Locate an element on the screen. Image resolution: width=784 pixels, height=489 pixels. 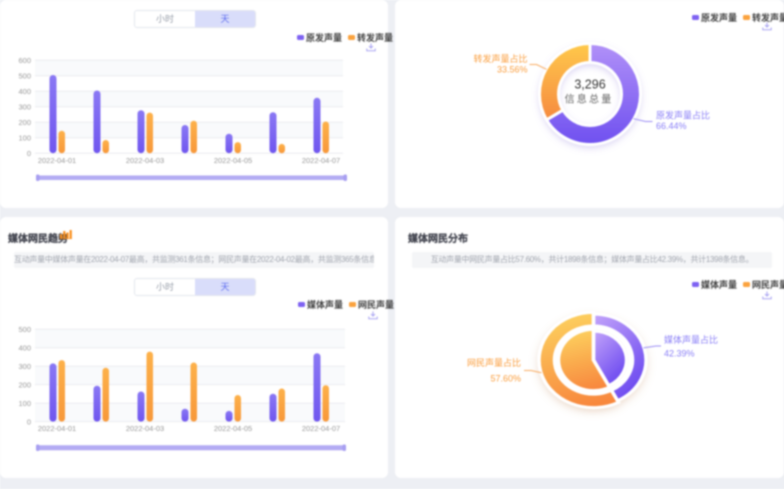
svg-text: 原发声量占比 is located at coordinates (683, 115).